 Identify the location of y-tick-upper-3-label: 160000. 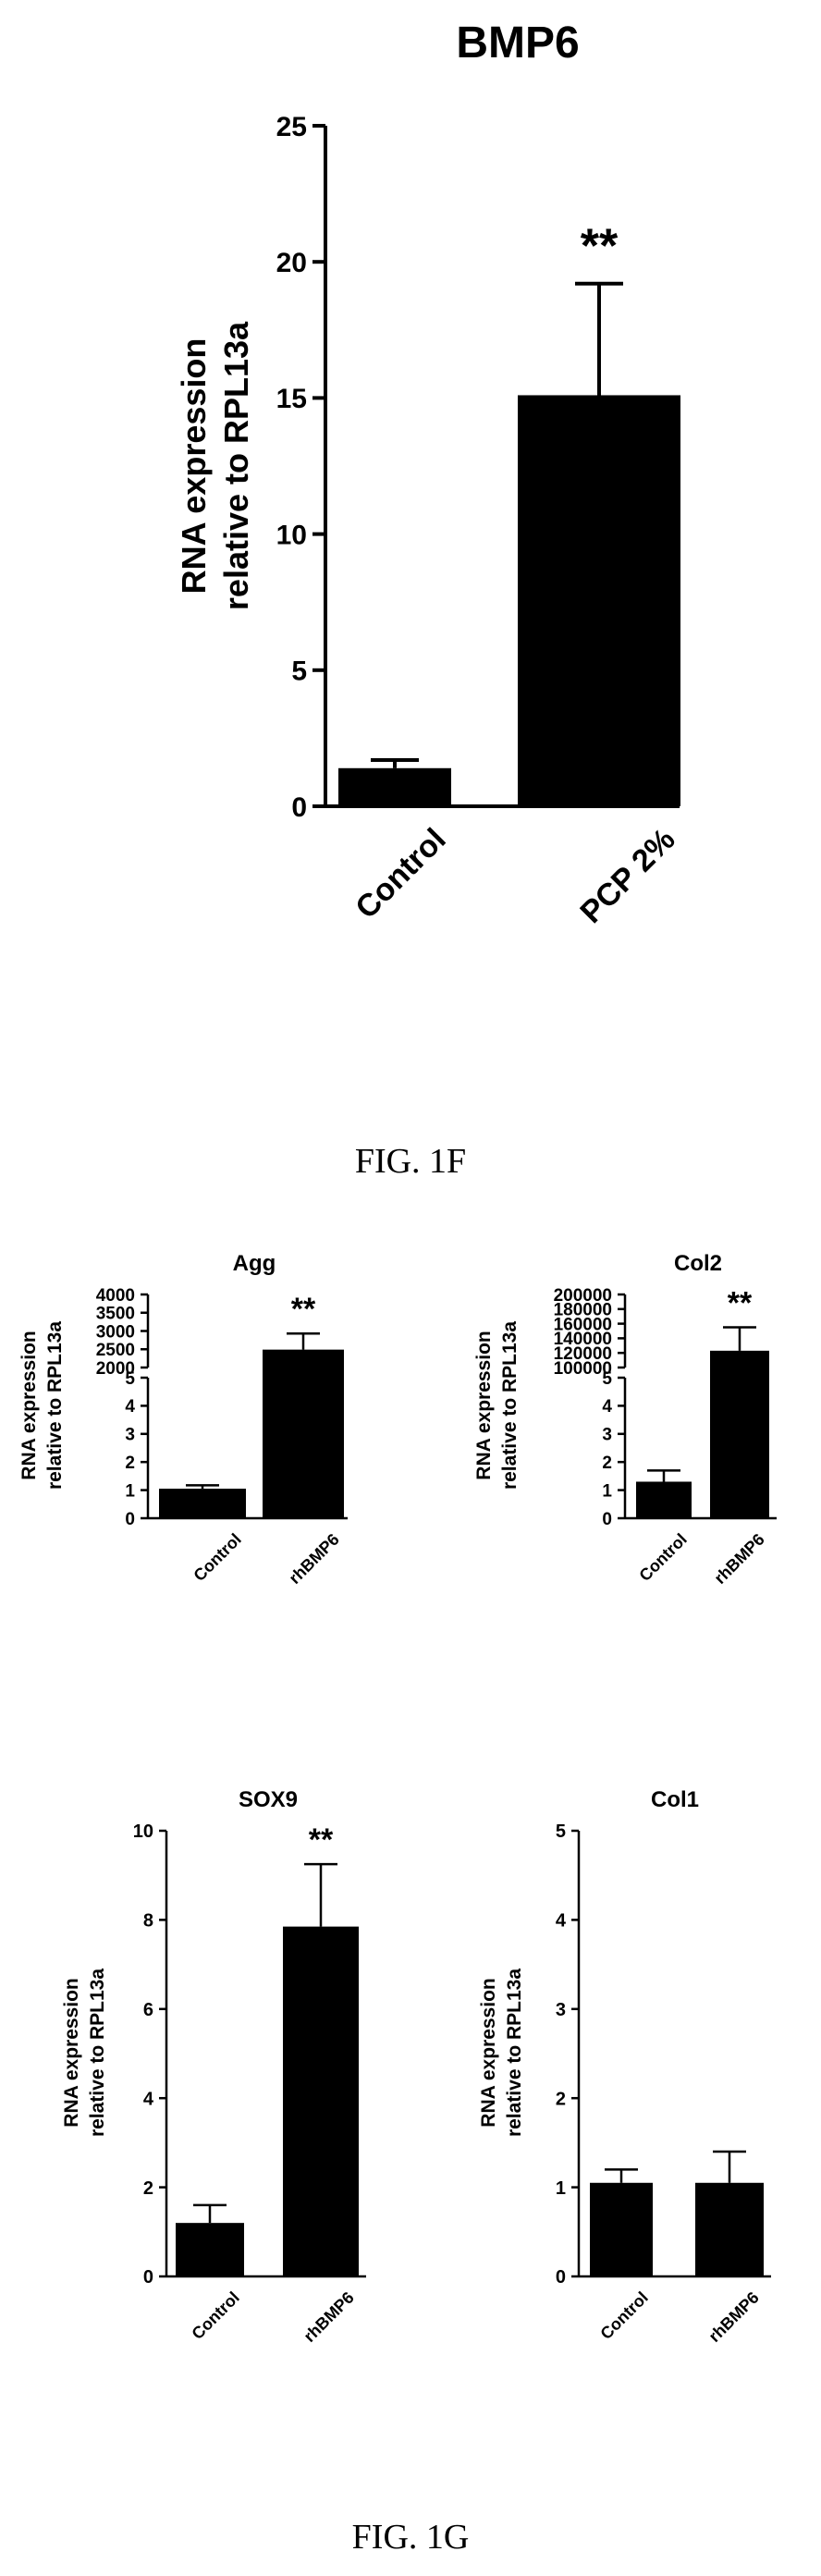
(583, 1325).